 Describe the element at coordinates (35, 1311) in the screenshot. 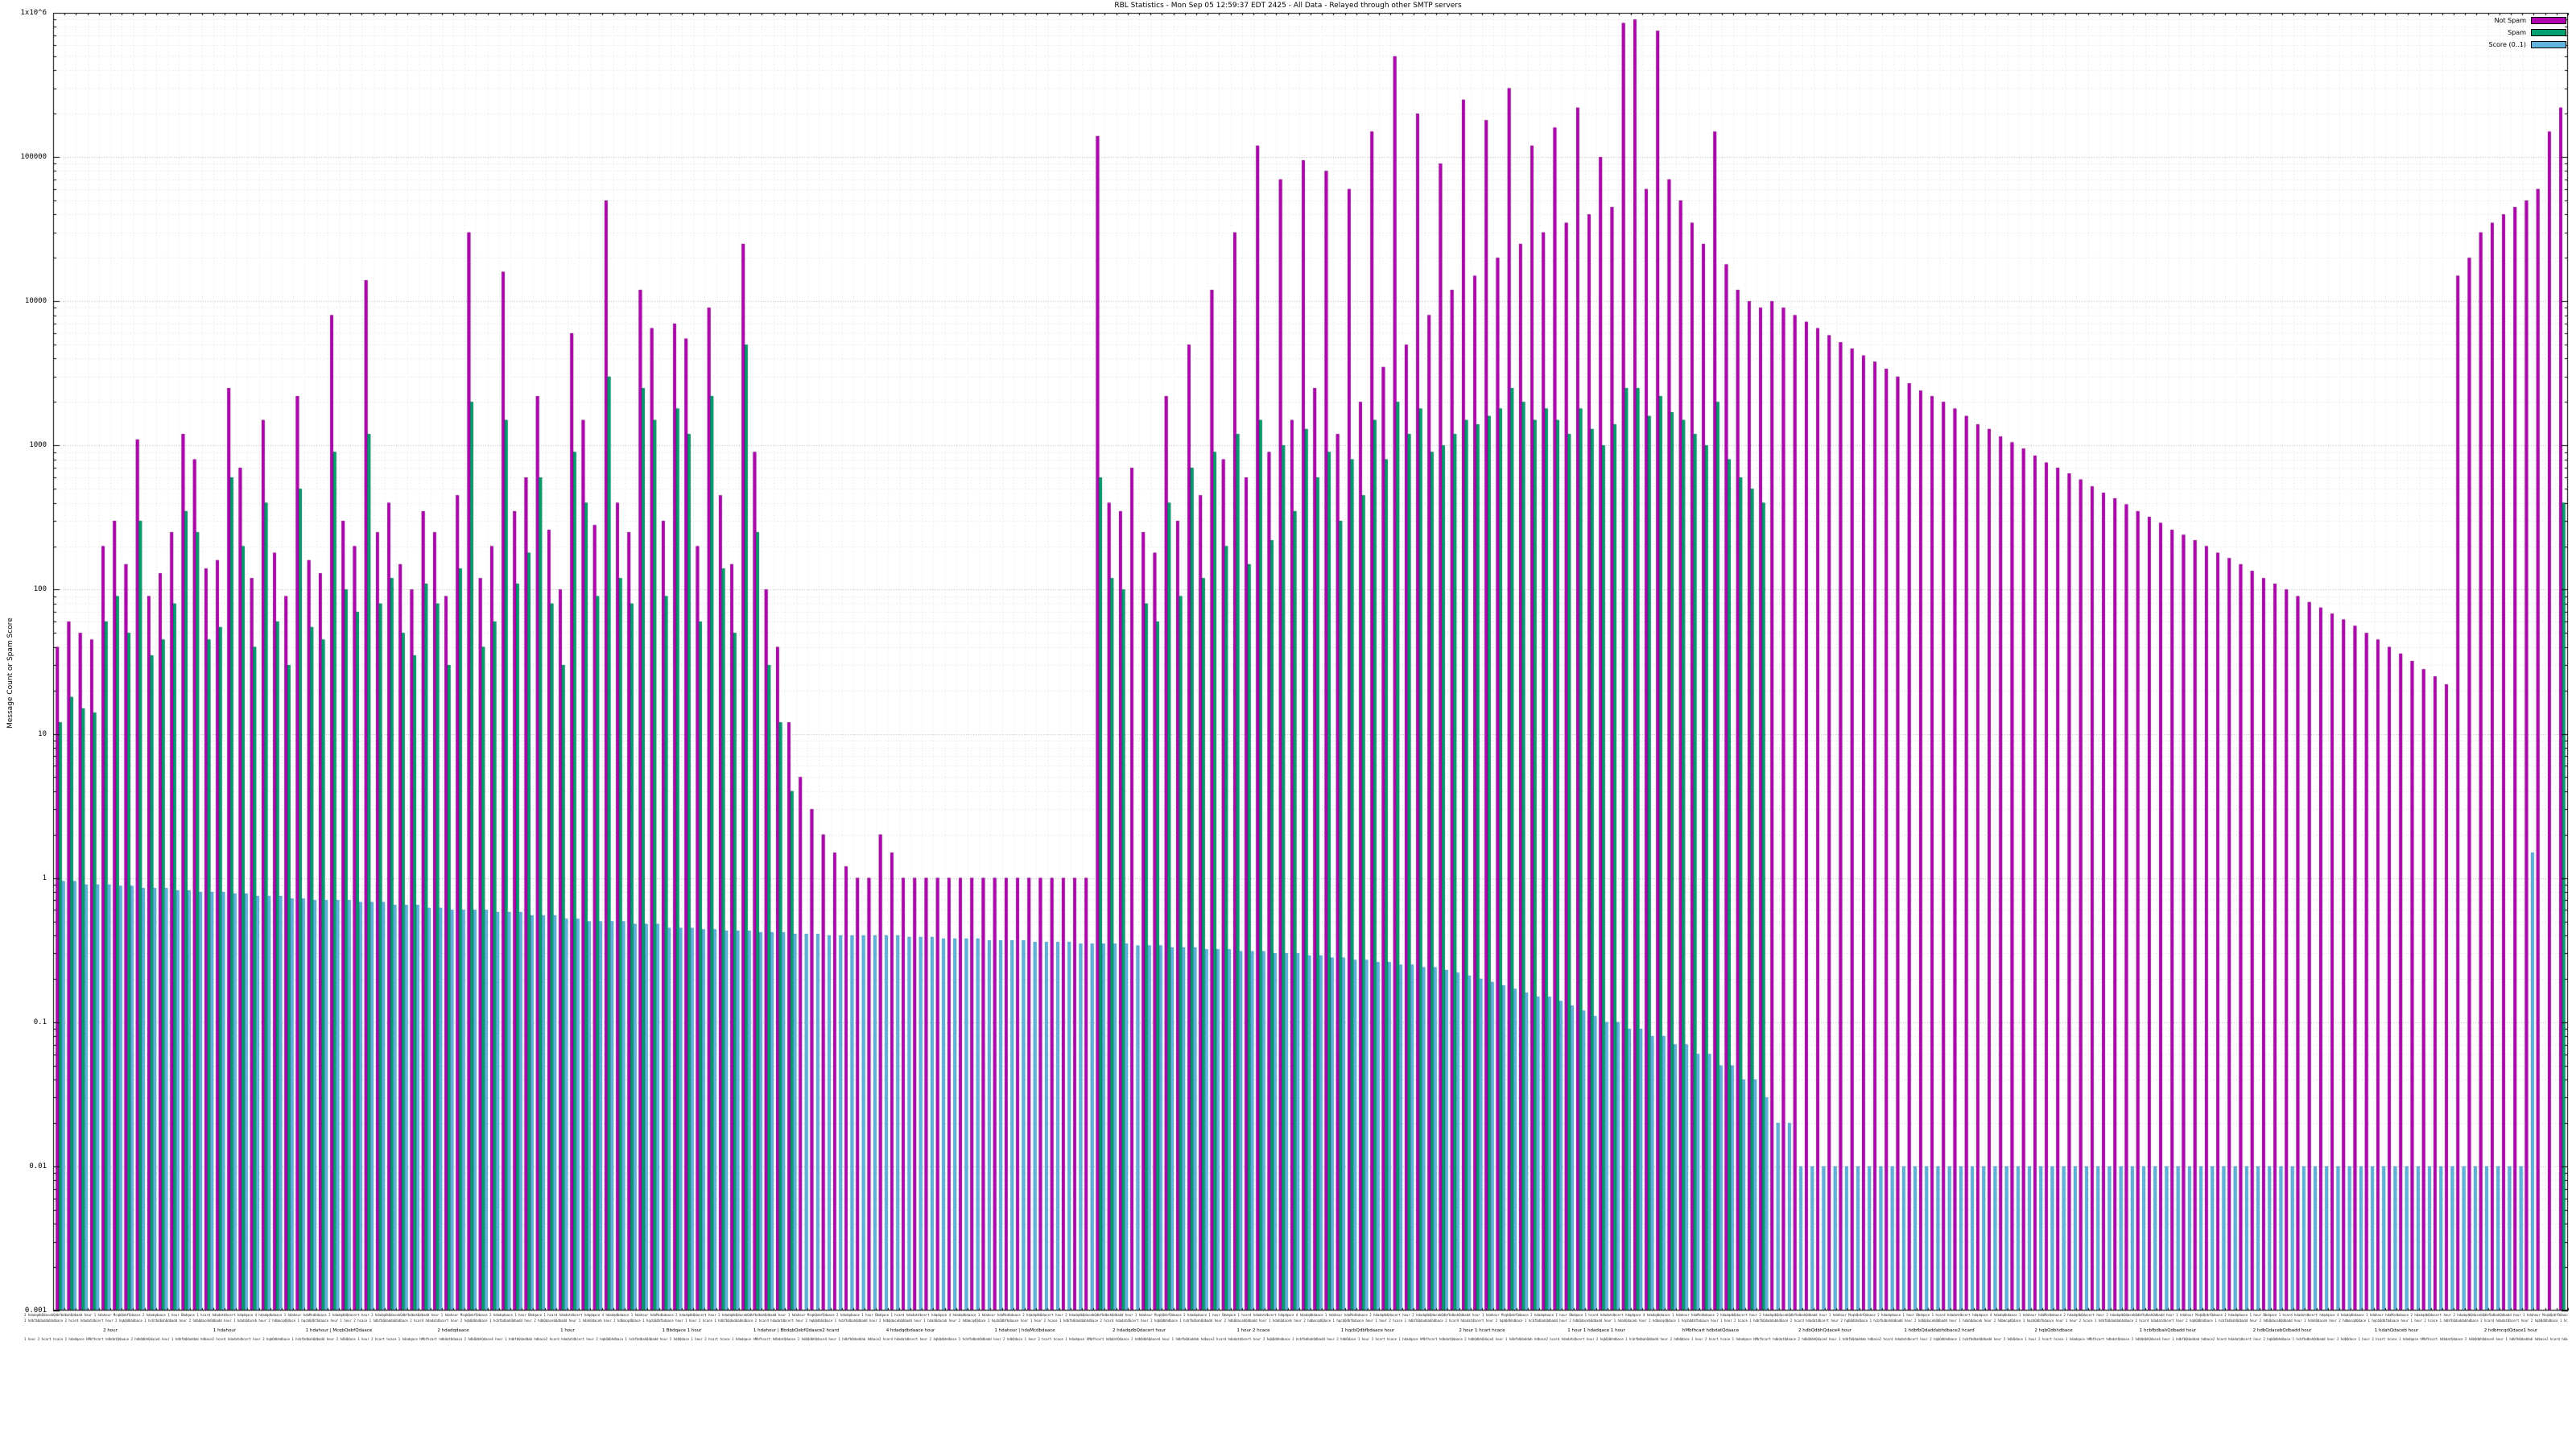

I see `y-tick-label: 0.001` at that location.